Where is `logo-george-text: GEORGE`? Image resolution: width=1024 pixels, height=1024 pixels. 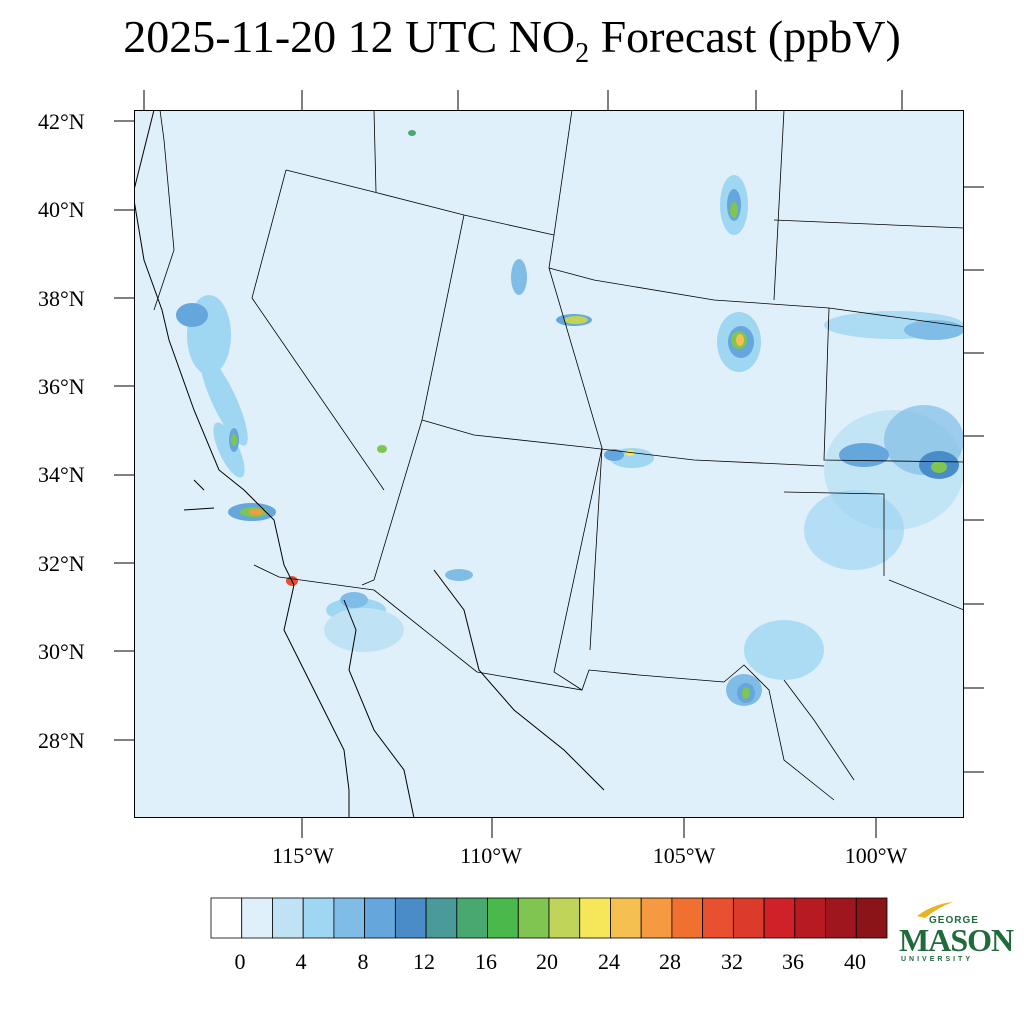
logo-george-text: GEORGE is located at coordinates (954, 920).